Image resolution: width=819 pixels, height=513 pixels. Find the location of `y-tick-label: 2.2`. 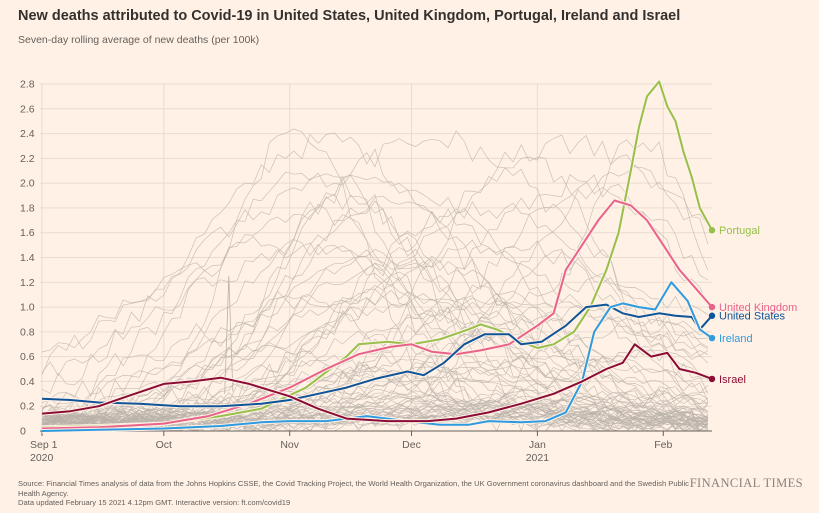

y-tick-label: 2.2 is located at coordinates (27, 159).